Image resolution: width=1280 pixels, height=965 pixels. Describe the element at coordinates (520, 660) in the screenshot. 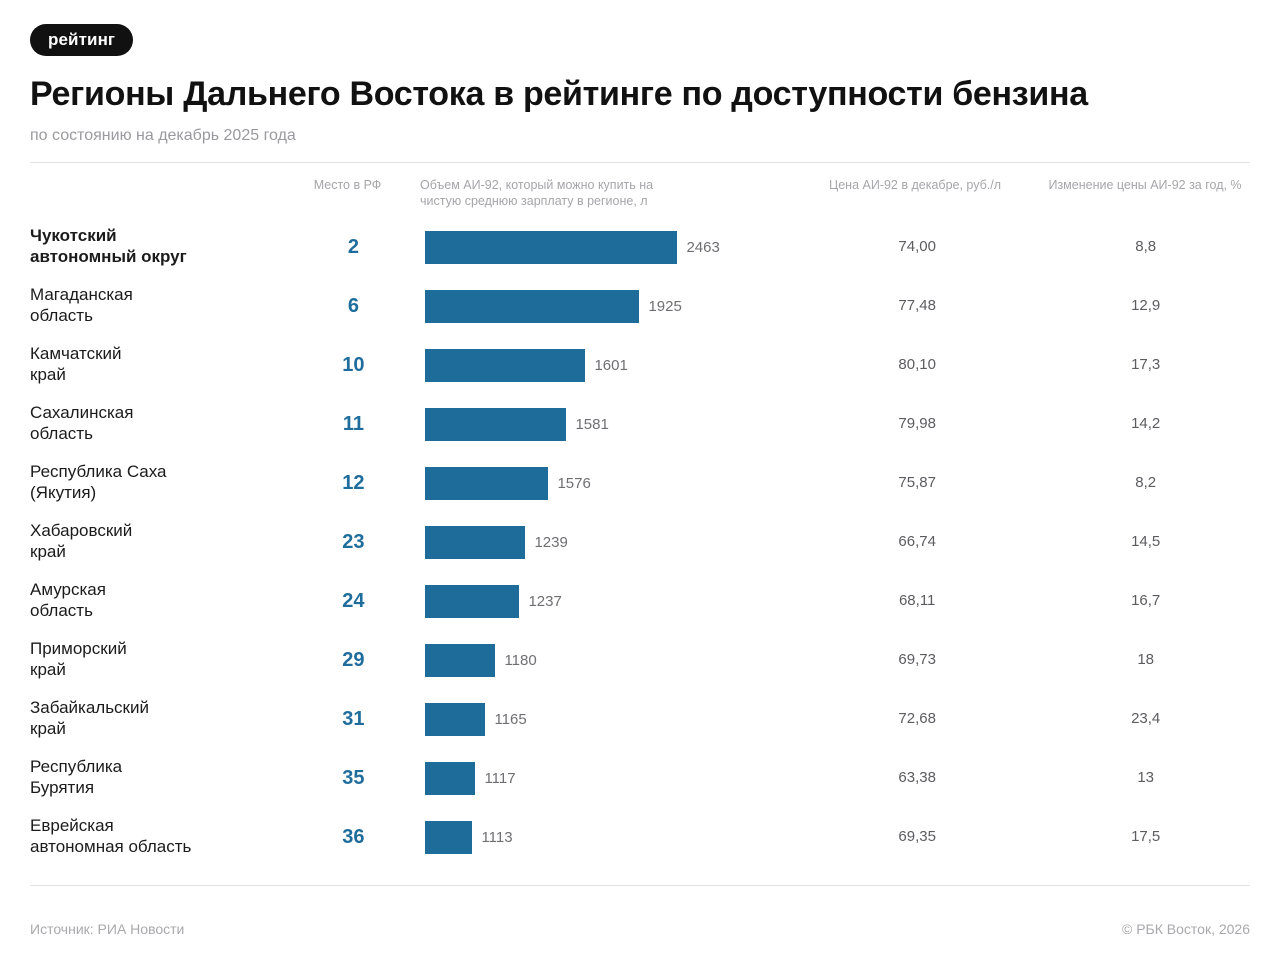

I see `volume-value: 1180` at that location.